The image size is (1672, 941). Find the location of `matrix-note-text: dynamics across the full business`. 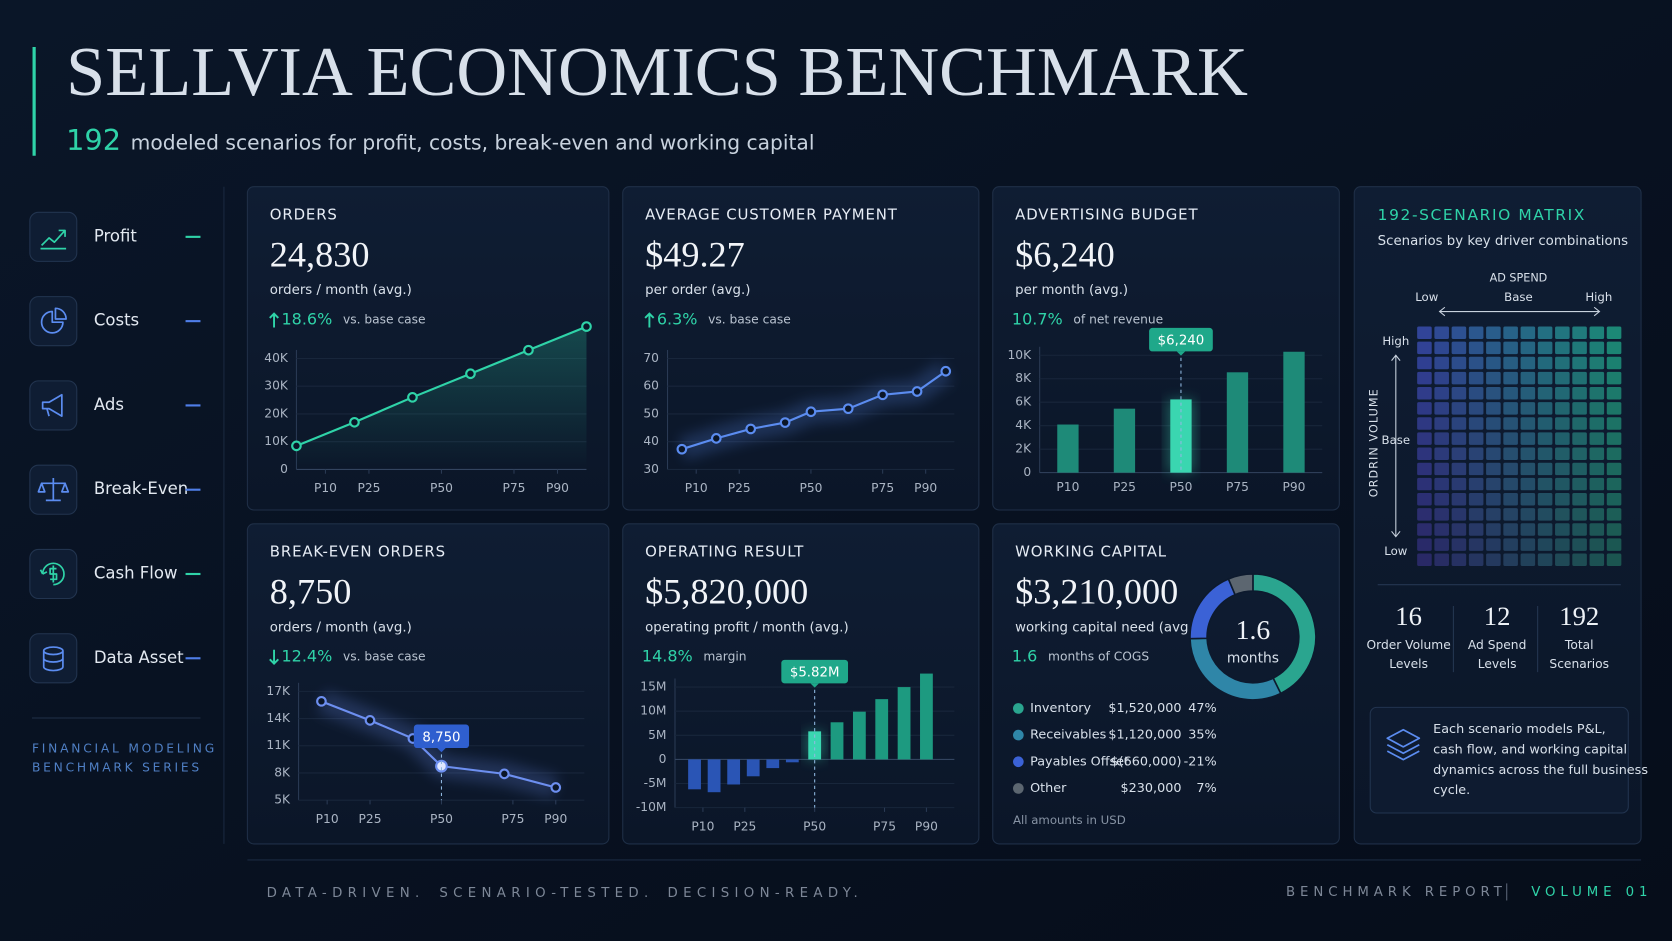

matrix-note-text: dynamics across the full business is located at coordinates (1540, 770).